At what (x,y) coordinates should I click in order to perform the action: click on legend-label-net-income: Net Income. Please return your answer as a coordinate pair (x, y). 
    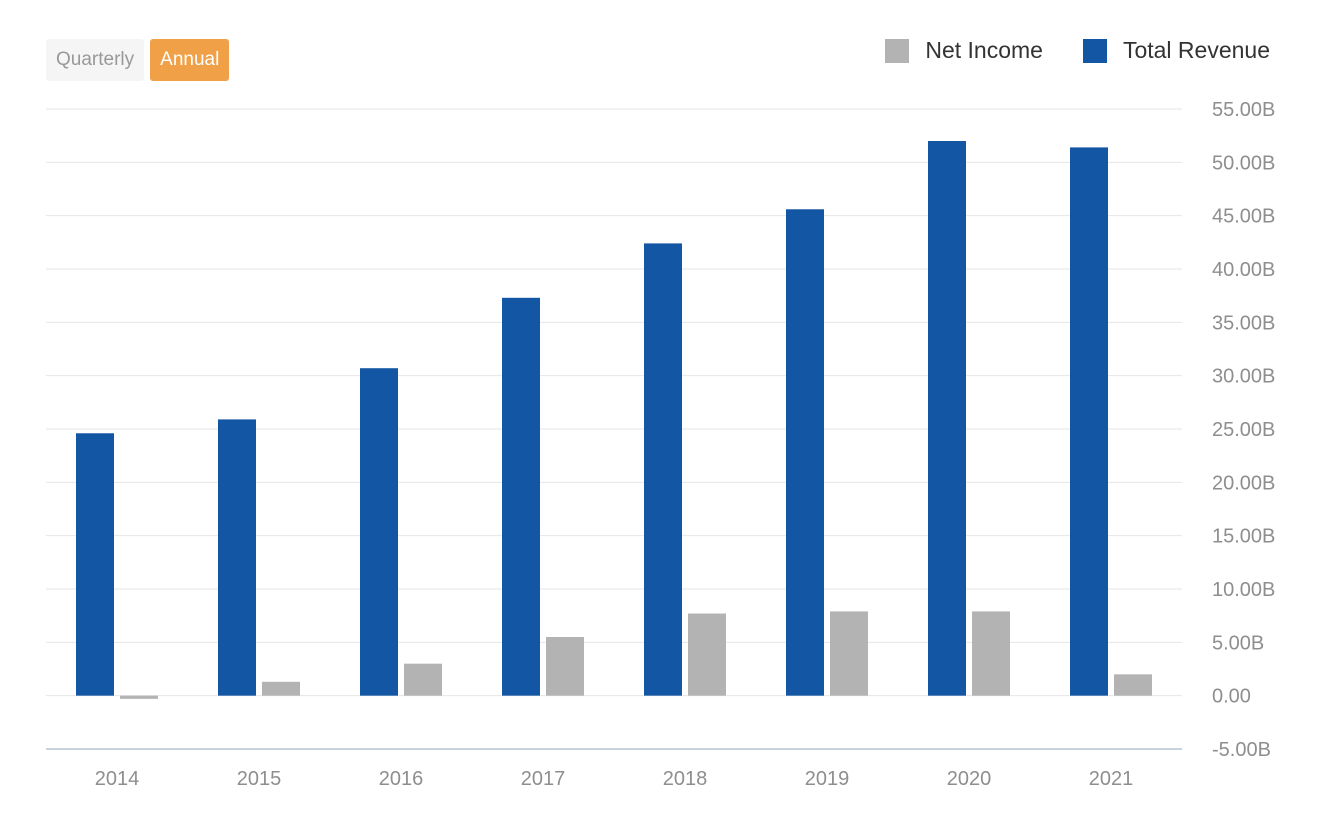
    Looking at the image, I should click on (984, 50).